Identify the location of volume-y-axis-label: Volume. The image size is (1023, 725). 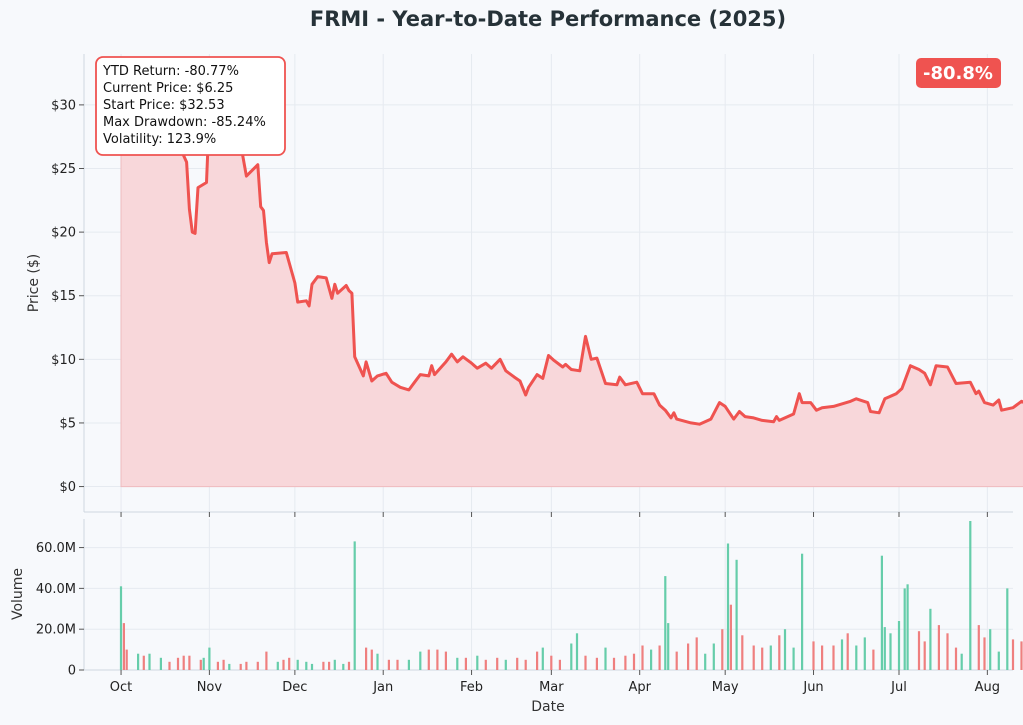
(18, 594).